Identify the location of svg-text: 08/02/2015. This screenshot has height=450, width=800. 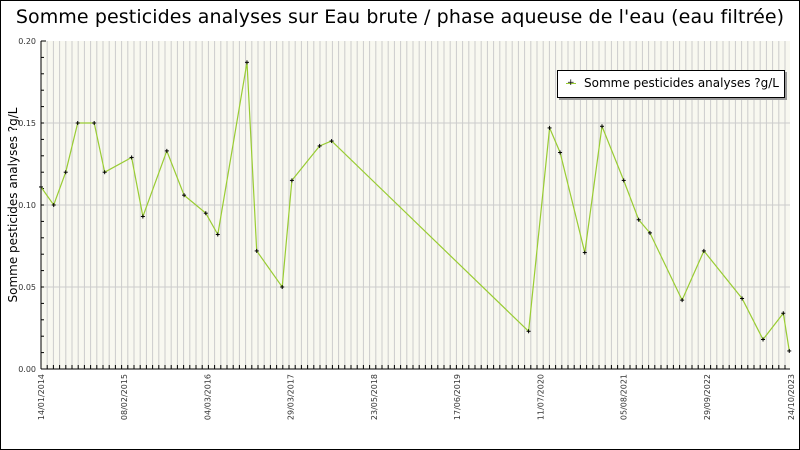
(124, 397).